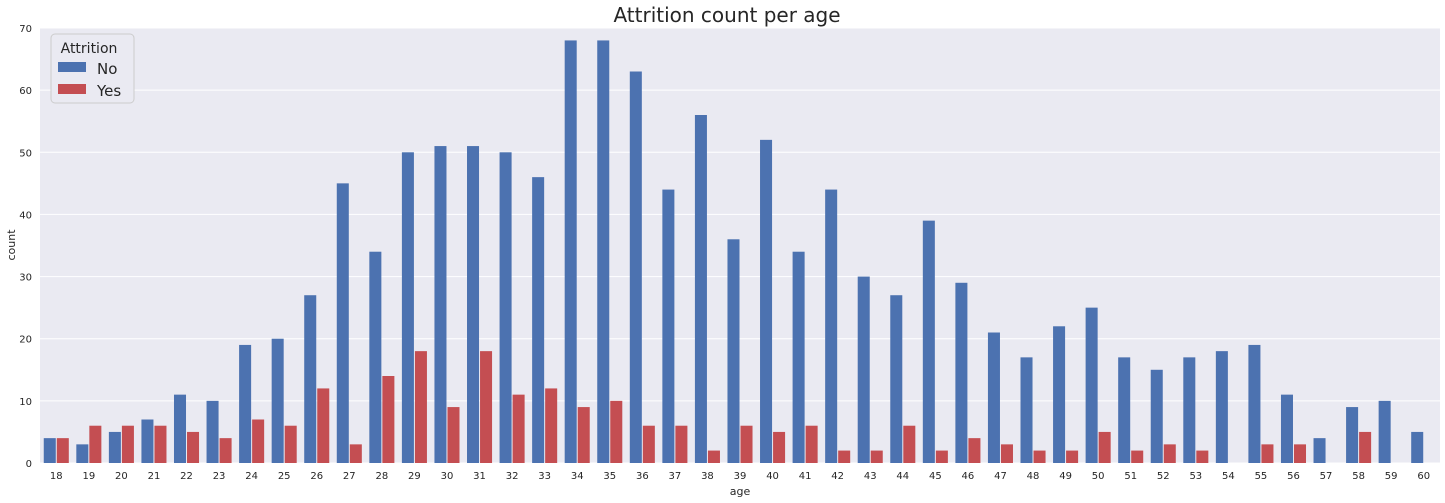  I want to click on x-tick-label: 26, so click(316, 476).